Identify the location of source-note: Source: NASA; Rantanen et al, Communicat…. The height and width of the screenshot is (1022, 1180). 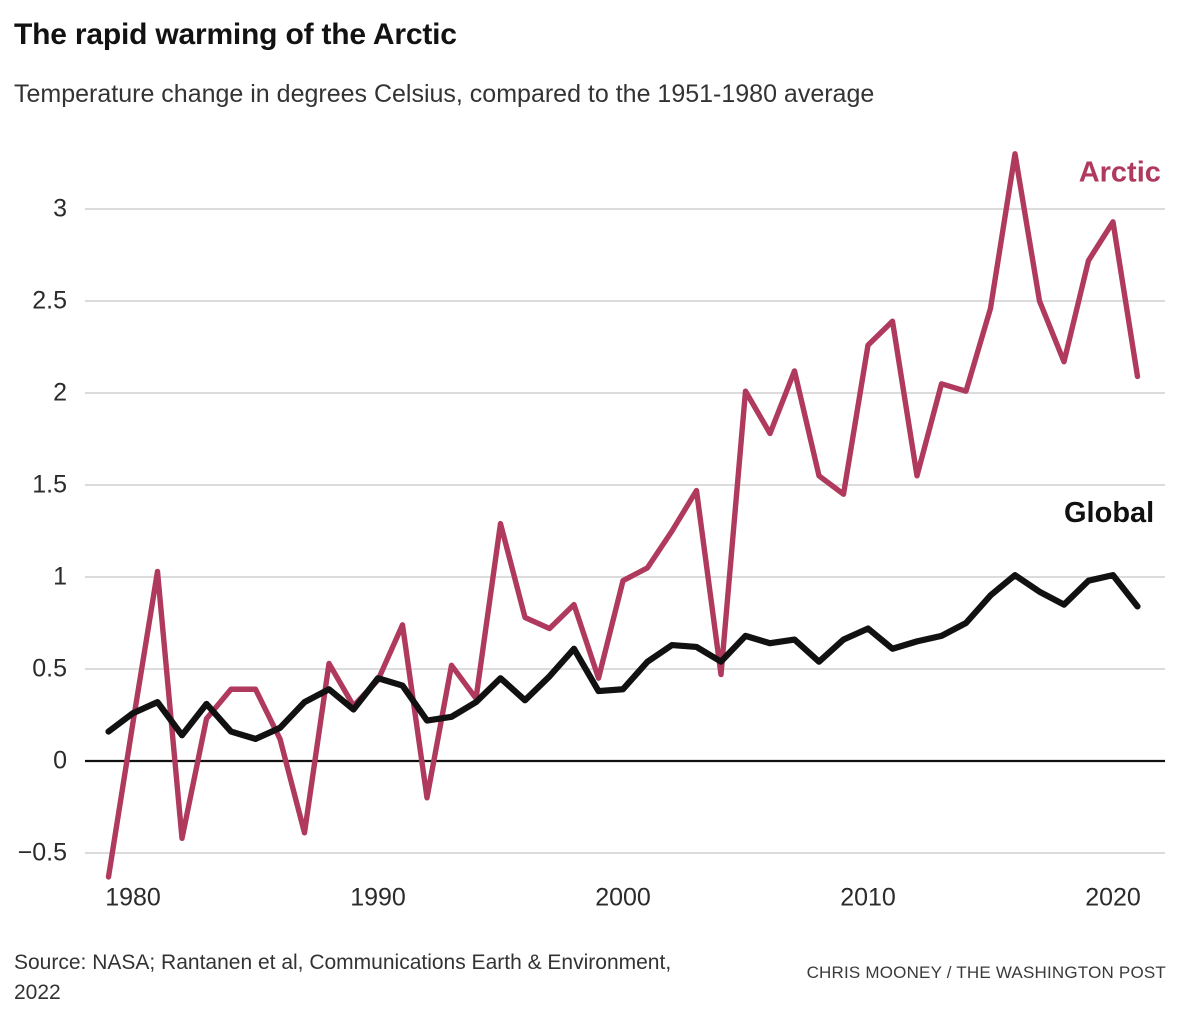
(343, 977).